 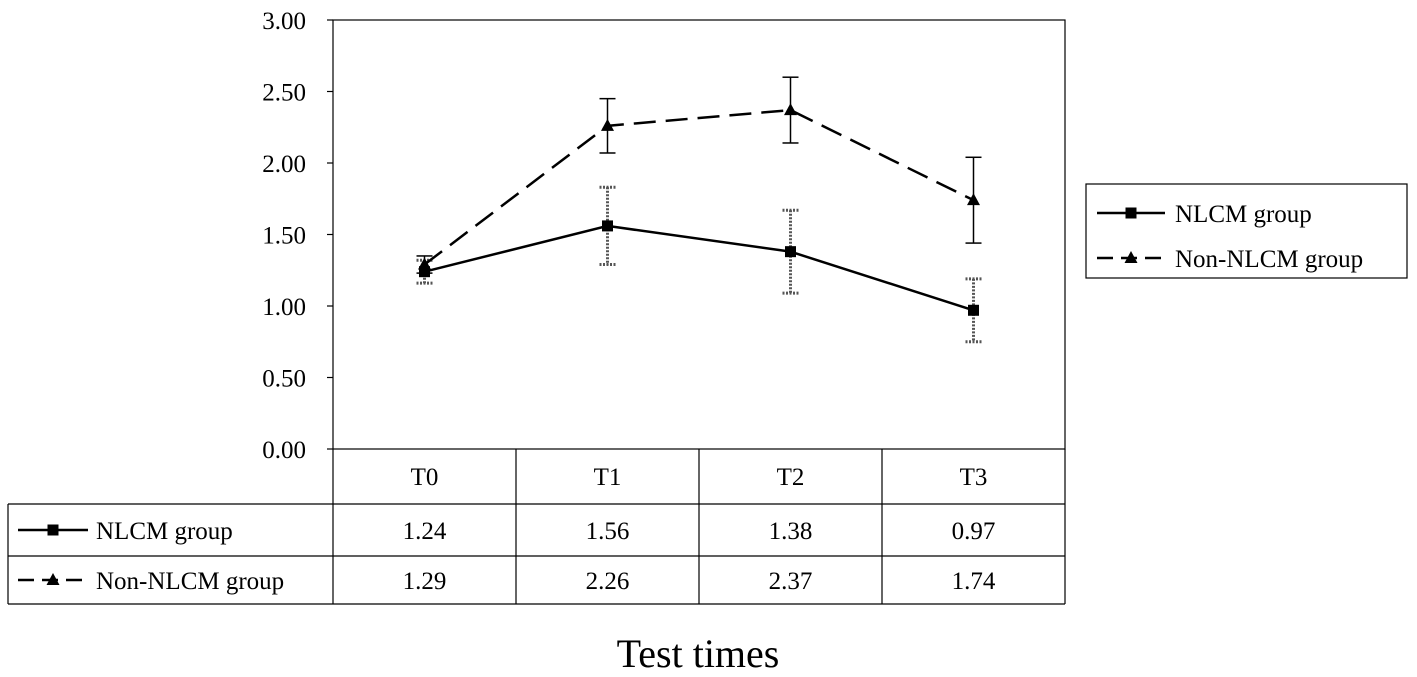 I want to click on table-cell-value: 1.24, so click(x=425, y=531).